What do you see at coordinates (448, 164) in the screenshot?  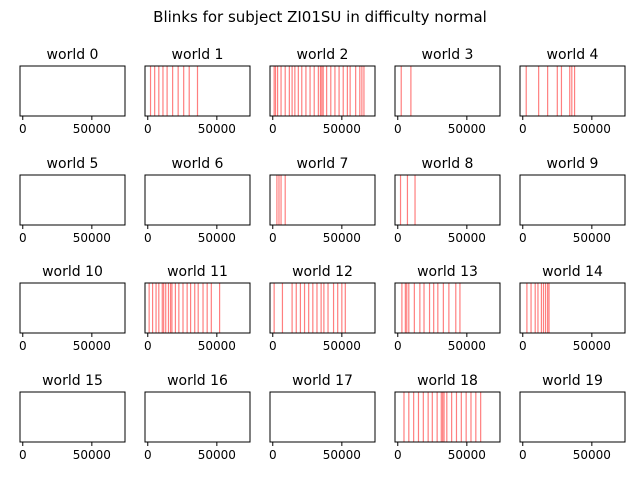 I see `panel-title: world 8` at bounding box center [448, 164].